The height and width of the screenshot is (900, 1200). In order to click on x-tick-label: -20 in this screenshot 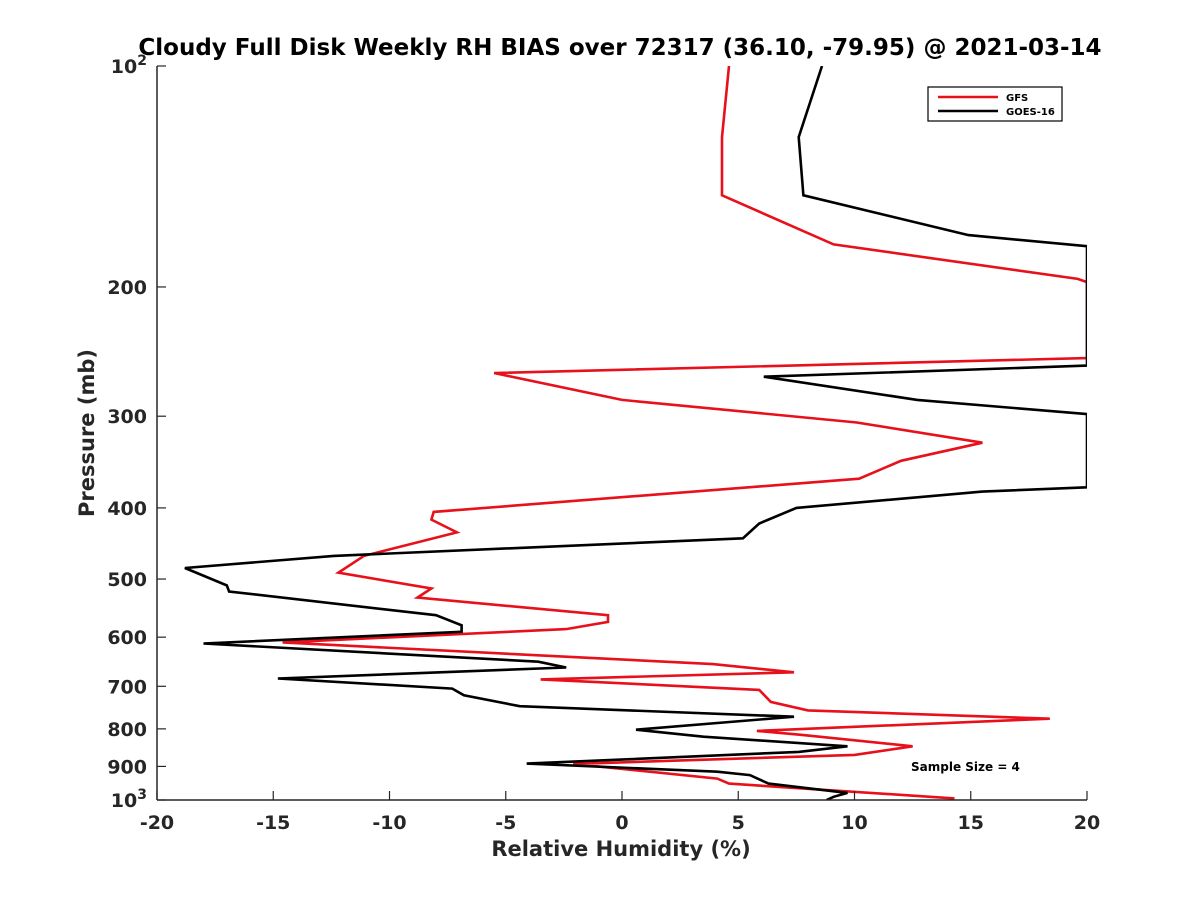, I will do `click(157, 823)`.